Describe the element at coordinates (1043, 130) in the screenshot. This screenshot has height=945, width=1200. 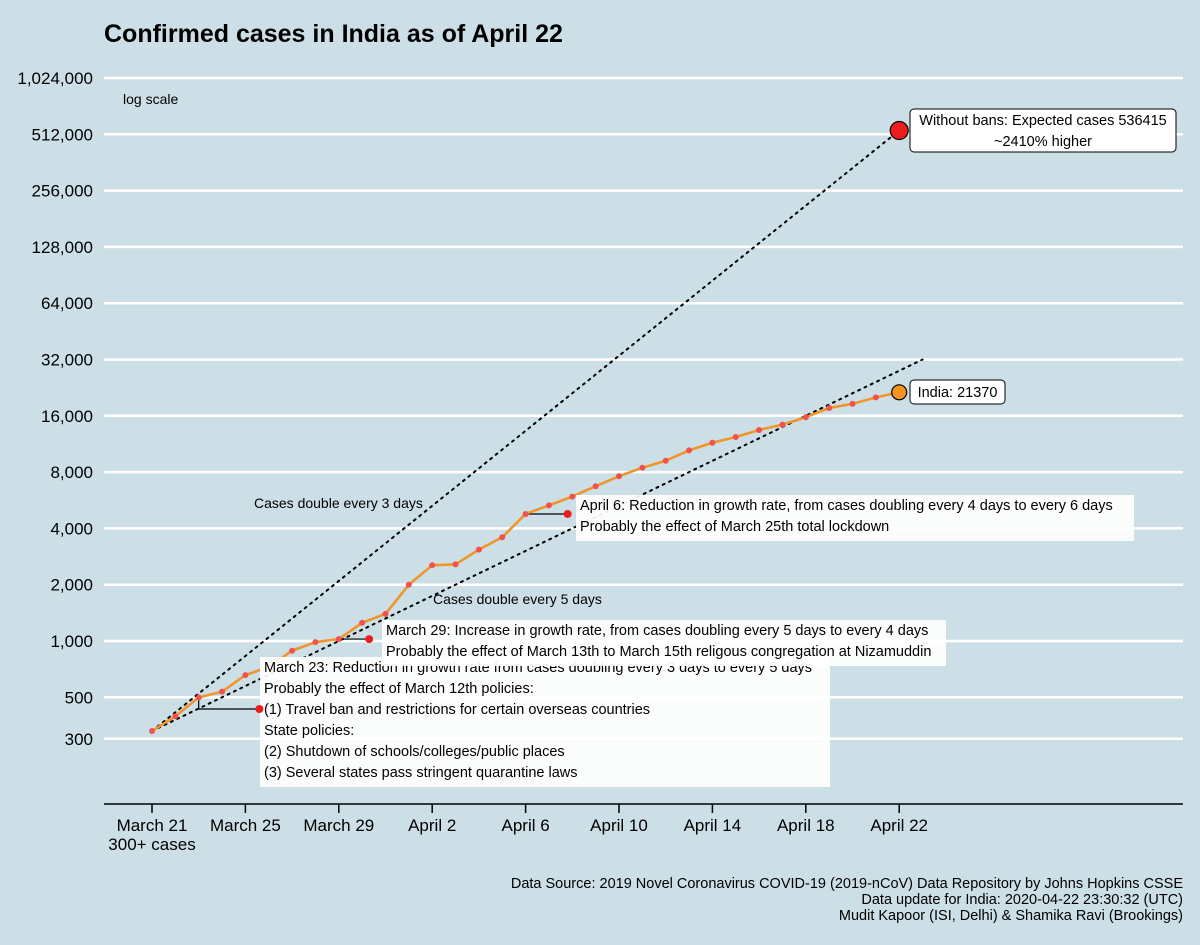
I see `without-bans-box` at that location.